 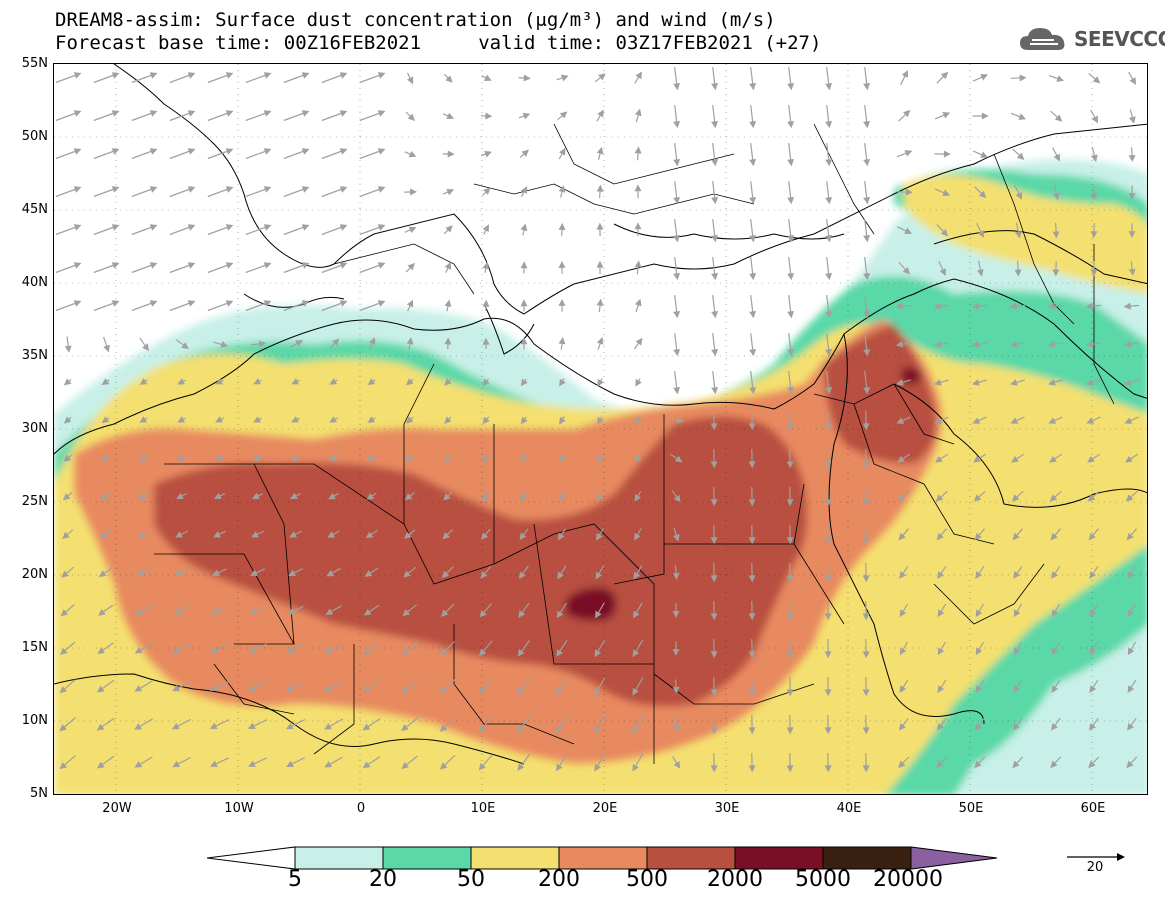 I want to click on lat-label: 50N, so click(x=34, y=136).